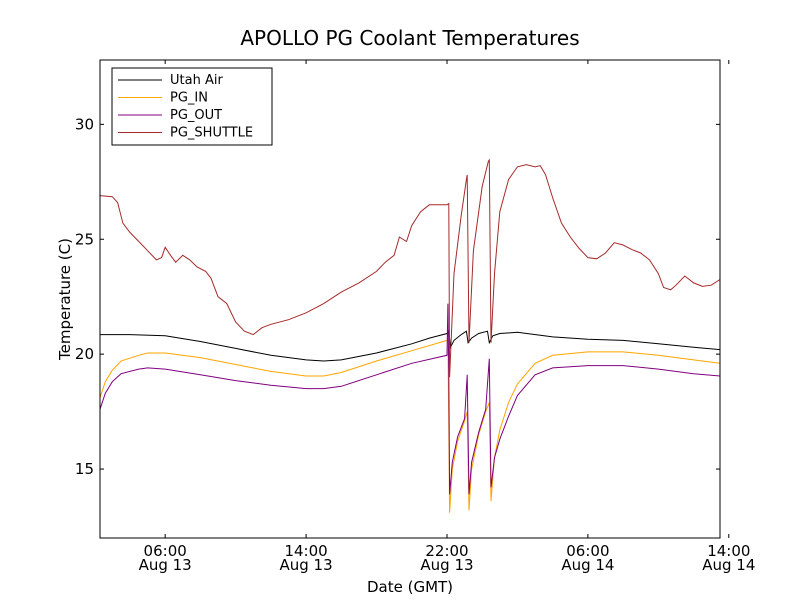 The height and width of the screenshot is (600, 800). What do you see at coordinates (446, 551) in the screenshot?
I see `x-tick-label-time: 22:00` at bounding box center [446, 551].